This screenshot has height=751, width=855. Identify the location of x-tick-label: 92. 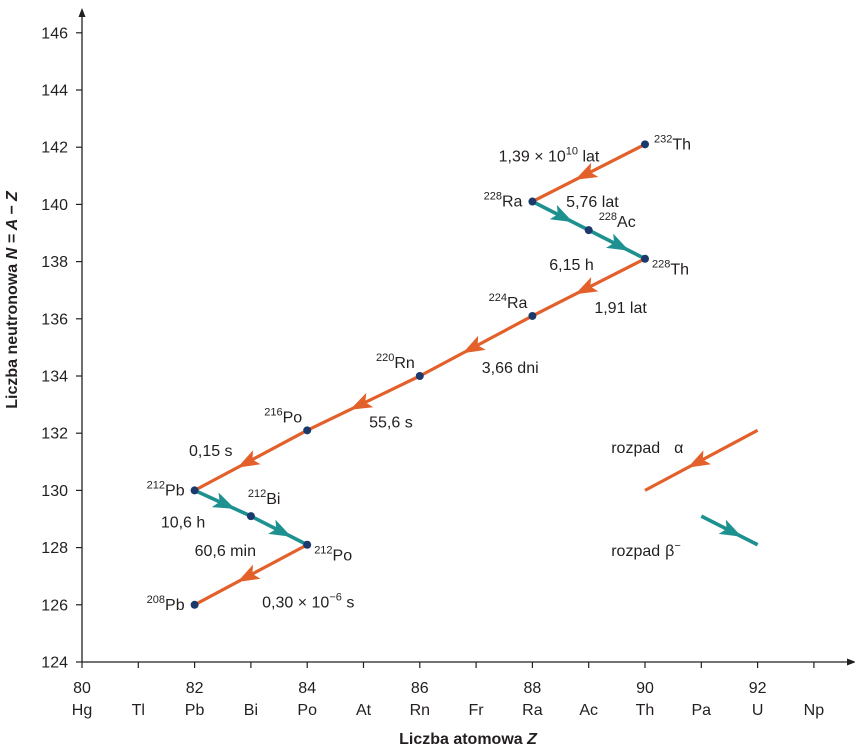
(758, 688).